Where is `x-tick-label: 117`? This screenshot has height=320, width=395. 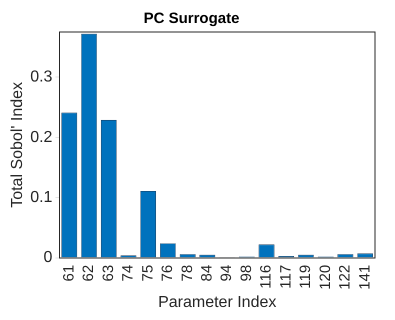
x-tick-label: 117 is located at coordinates (285, 276).